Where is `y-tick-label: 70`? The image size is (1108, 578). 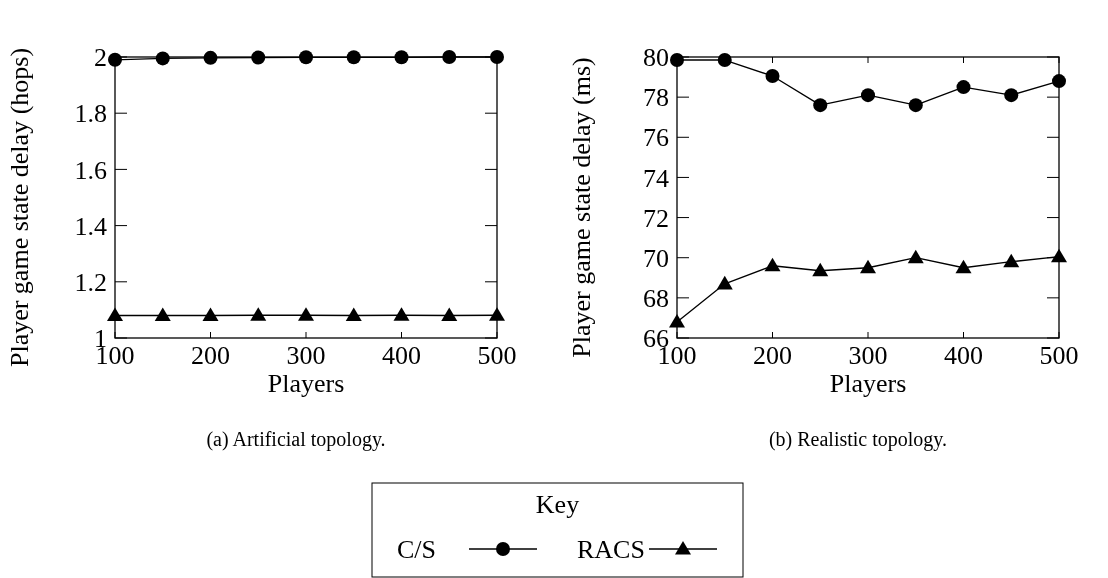 y-tick-label: 70 is located at coordinates (656, 258).